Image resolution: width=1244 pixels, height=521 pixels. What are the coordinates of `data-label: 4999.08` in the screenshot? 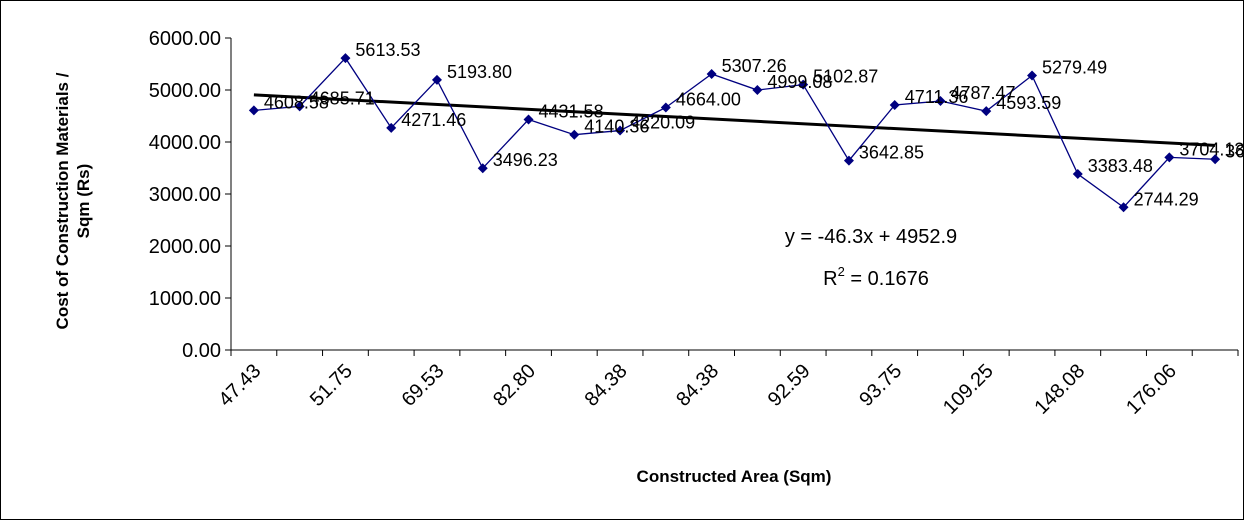 It's located at (799, 82).